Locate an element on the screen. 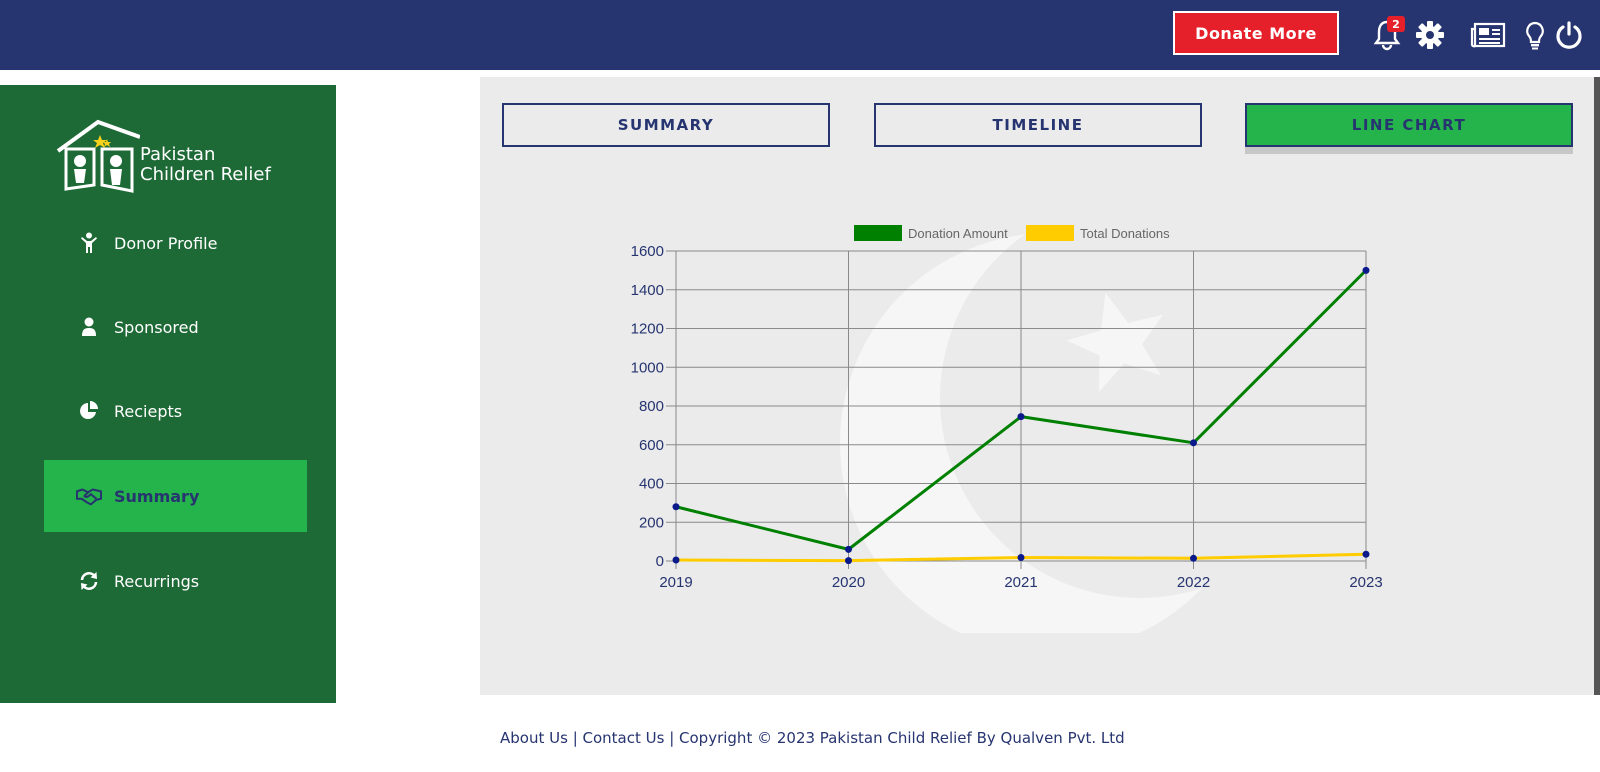 This screenshot has height=772, width=1600. sidebar-item-sponsored: Sponsored is located at coordinates (175, 327).